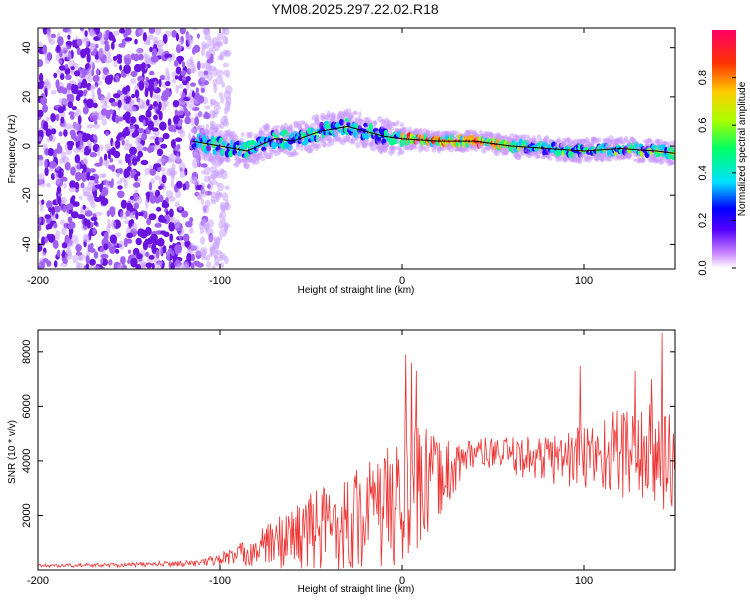  What do you see at coordinates (703, 172) in the screenshot?
I see `colorbar-tick-label: 0.4` at bounding box center [703, 172].